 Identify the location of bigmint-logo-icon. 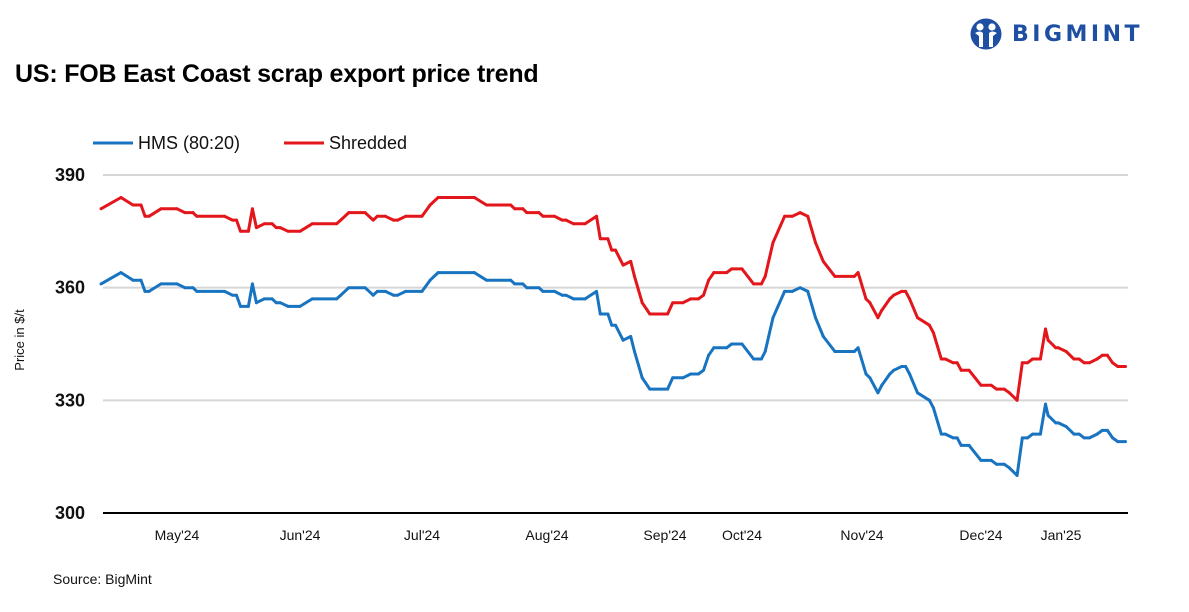
(986, 34).